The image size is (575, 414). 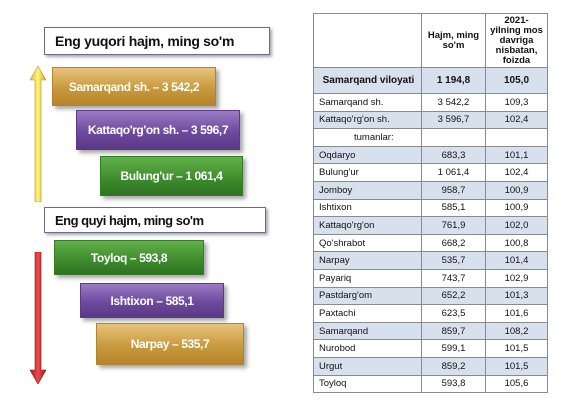 What do you see at coordinates (158, 130) in the screenshot?
I see `bar-kattaqorgon-city: Kattaqo'rg'on sh. – 3 596,7` at bounding box center [158, 130].